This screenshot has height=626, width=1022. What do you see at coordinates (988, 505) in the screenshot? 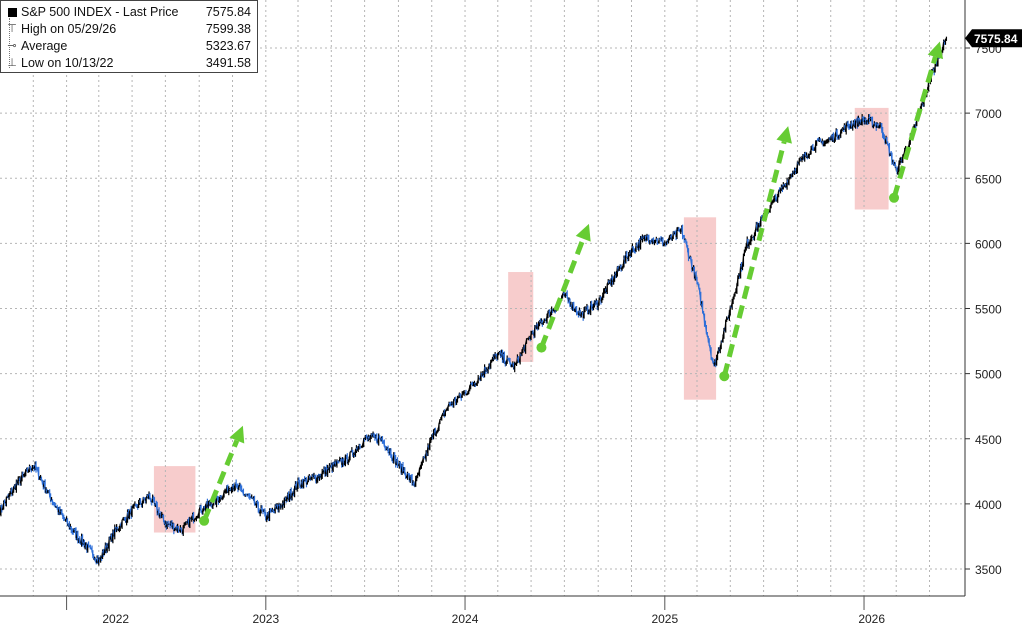
I see `y-tick-label: 4000` at bounding box center [988, 505].